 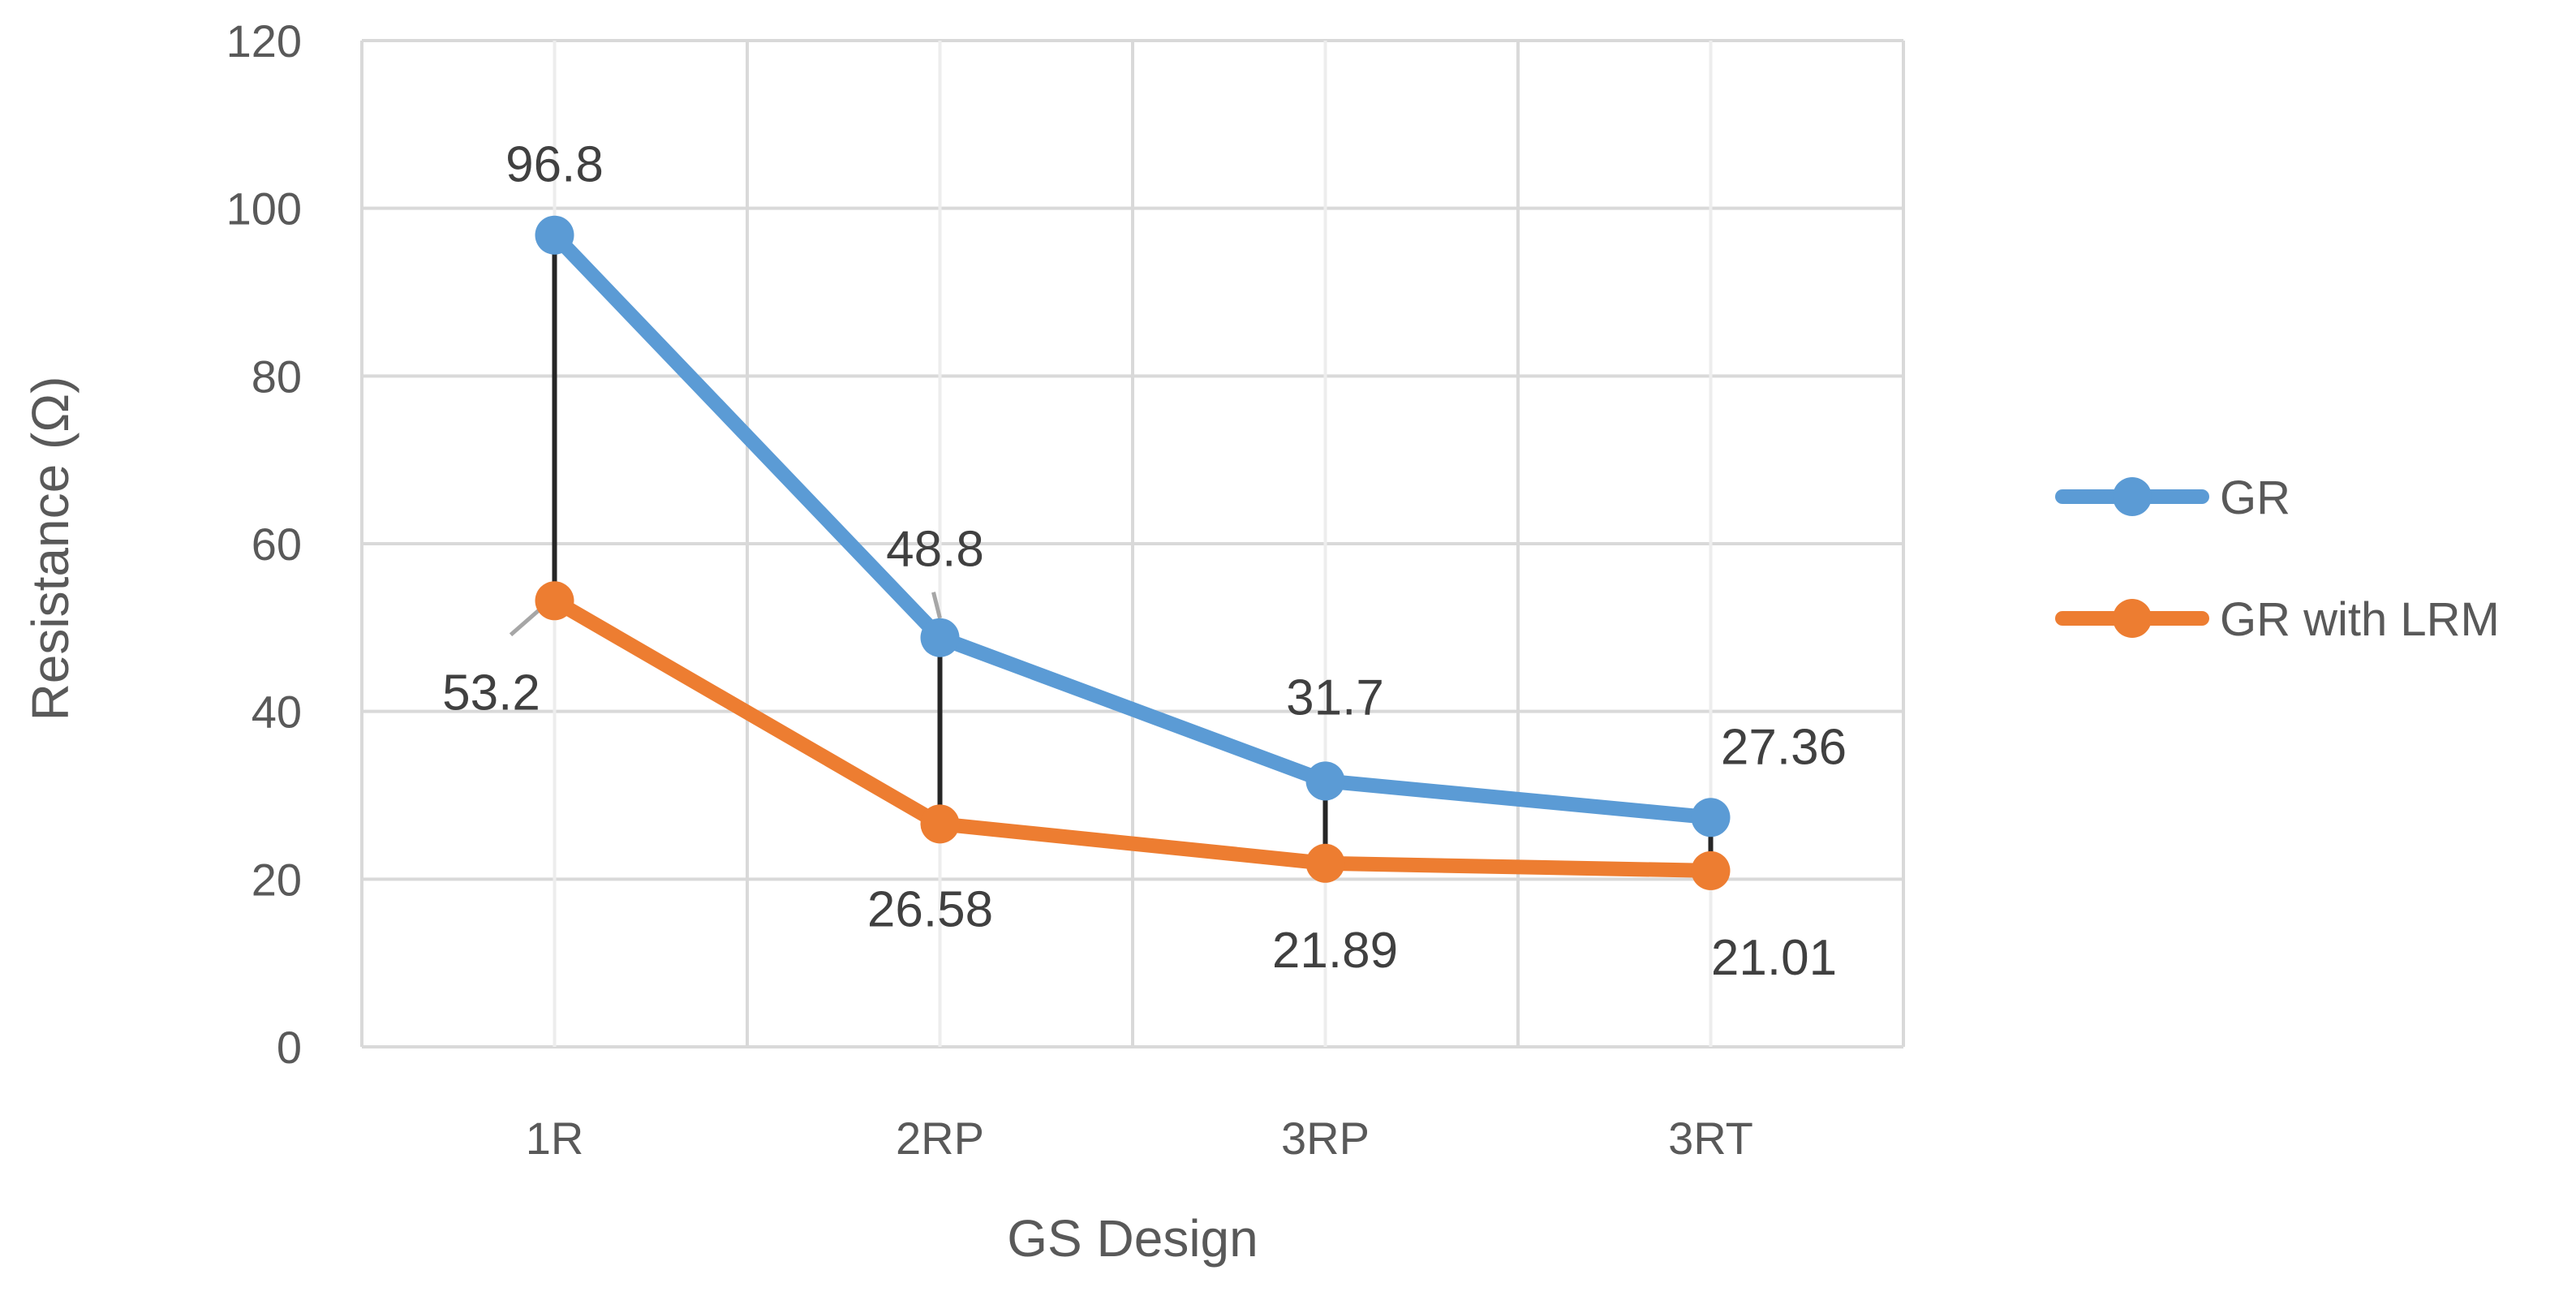 I want to click on legend-label: GR with LRM, so click(x=2360, y=619).